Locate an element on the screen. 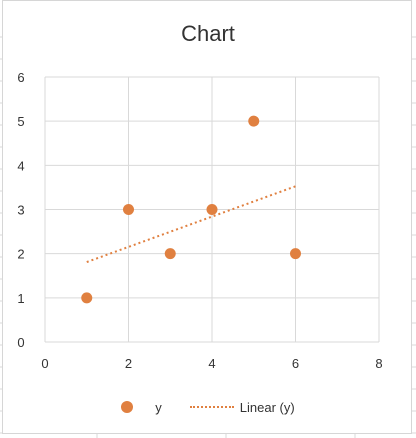 This screenshot has height=438, width=416. legend-marker-icon is located at coordinates (127, 407).